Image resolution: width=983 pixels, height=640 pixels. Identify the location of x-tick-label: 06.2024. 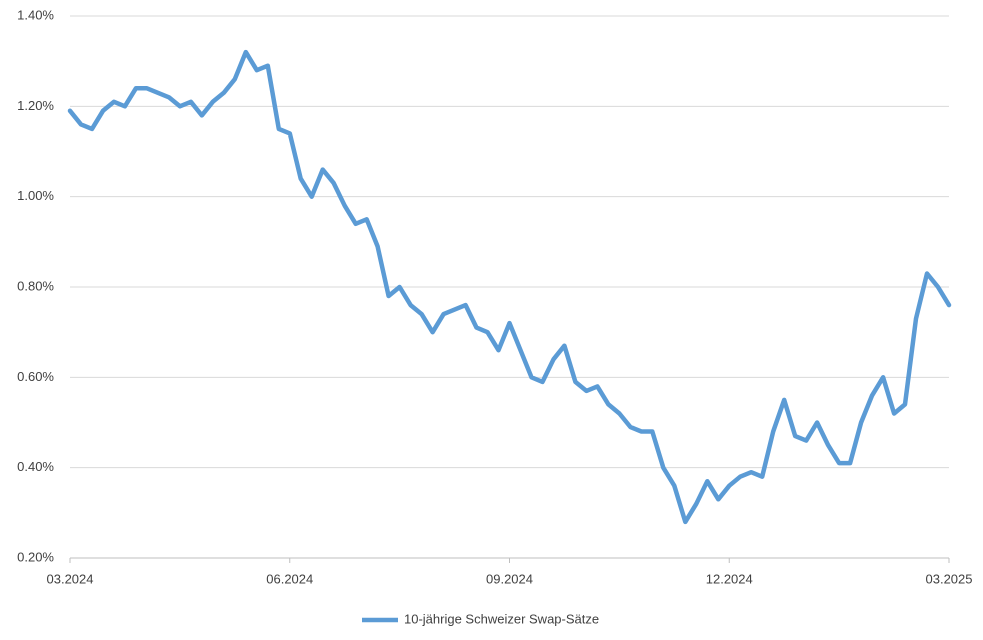
(289, 578).